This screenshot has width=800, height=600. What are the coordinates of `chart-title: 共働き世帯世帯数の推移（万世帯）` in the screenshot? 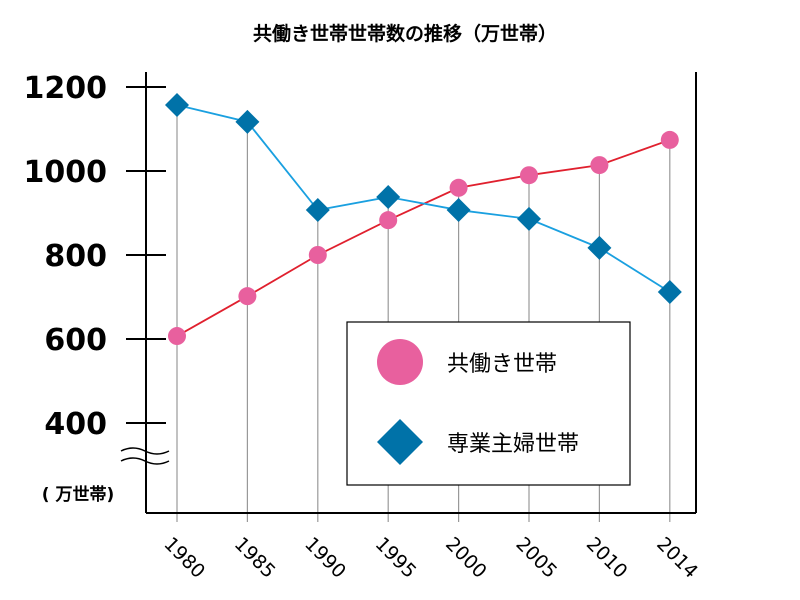 It's located at (405, 33).